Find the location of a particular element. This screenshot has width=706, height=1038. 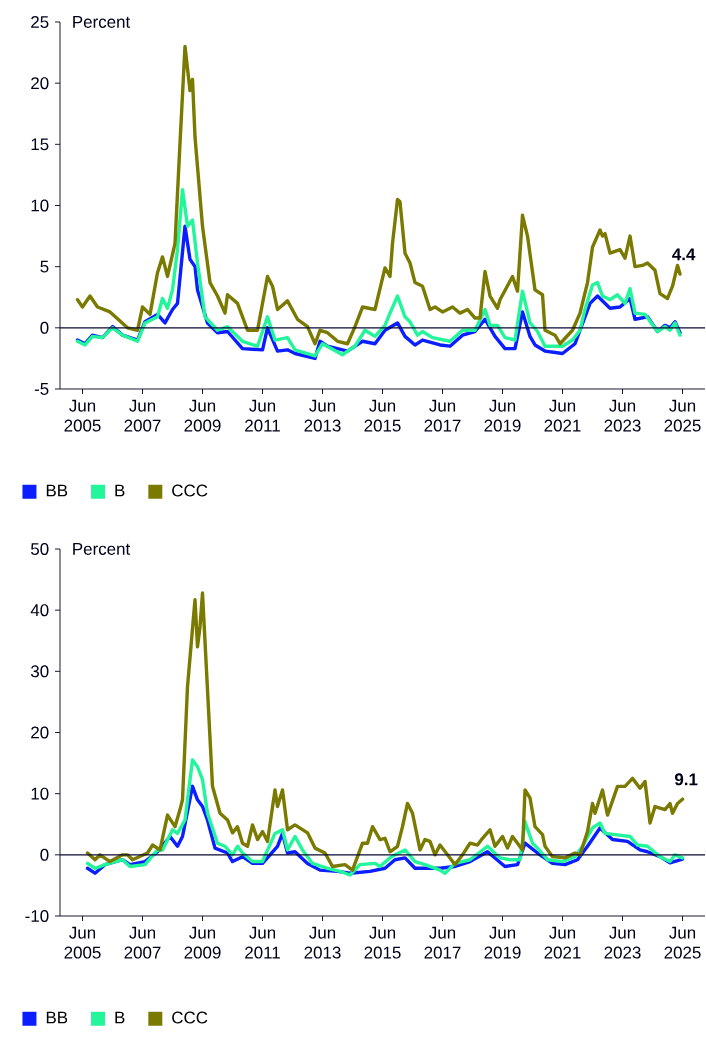

y-tick-label: 5 is located at coordinates (44, 266).